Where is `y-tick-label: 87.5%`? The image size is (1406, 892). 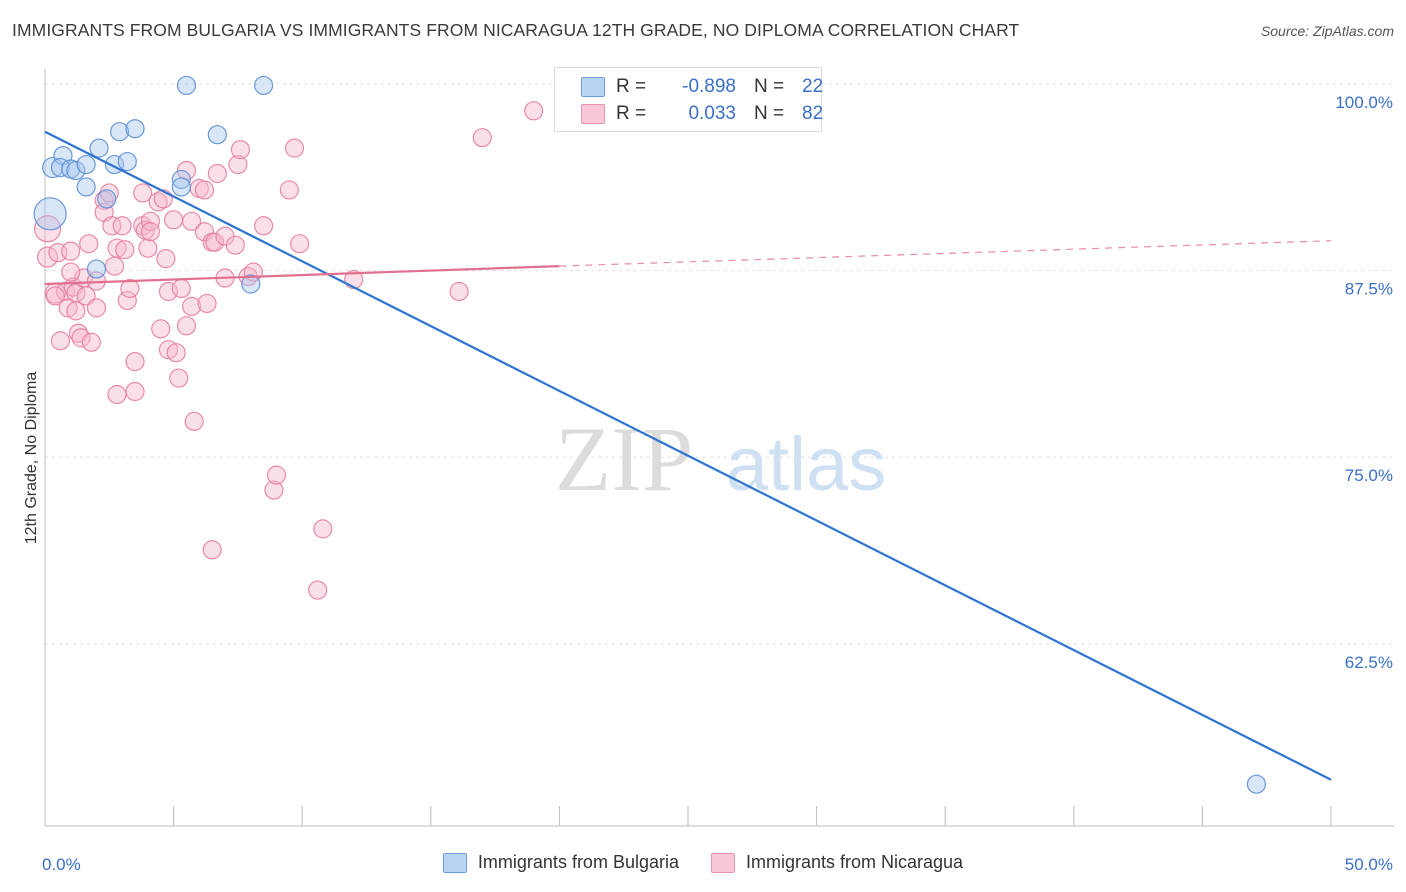 y-tick-label: 87.5% is located at coordinates (1369, 289).